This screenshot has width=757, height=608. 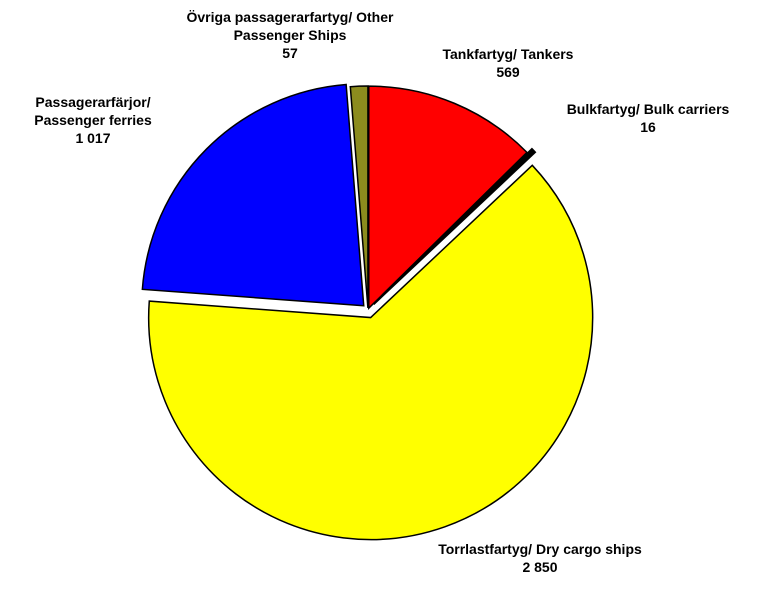 I want to click on slice-label: Passagerarfärjor/ Passenger ferries 1 017, so click(x=93, y=120).